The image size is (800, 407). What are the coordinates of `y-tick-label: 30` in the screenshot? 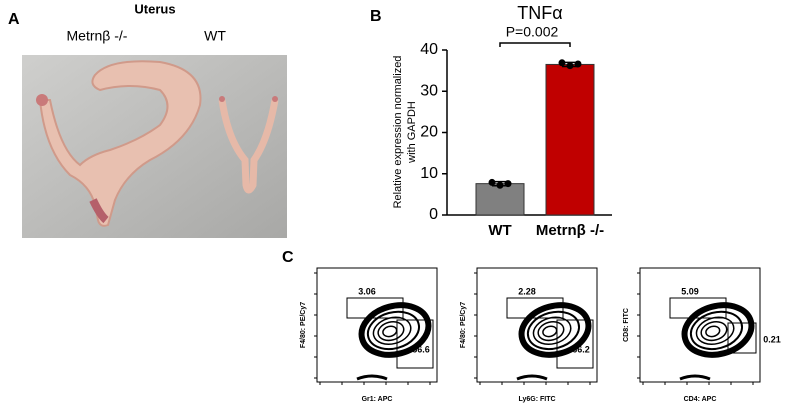 It's located at (429, 90).